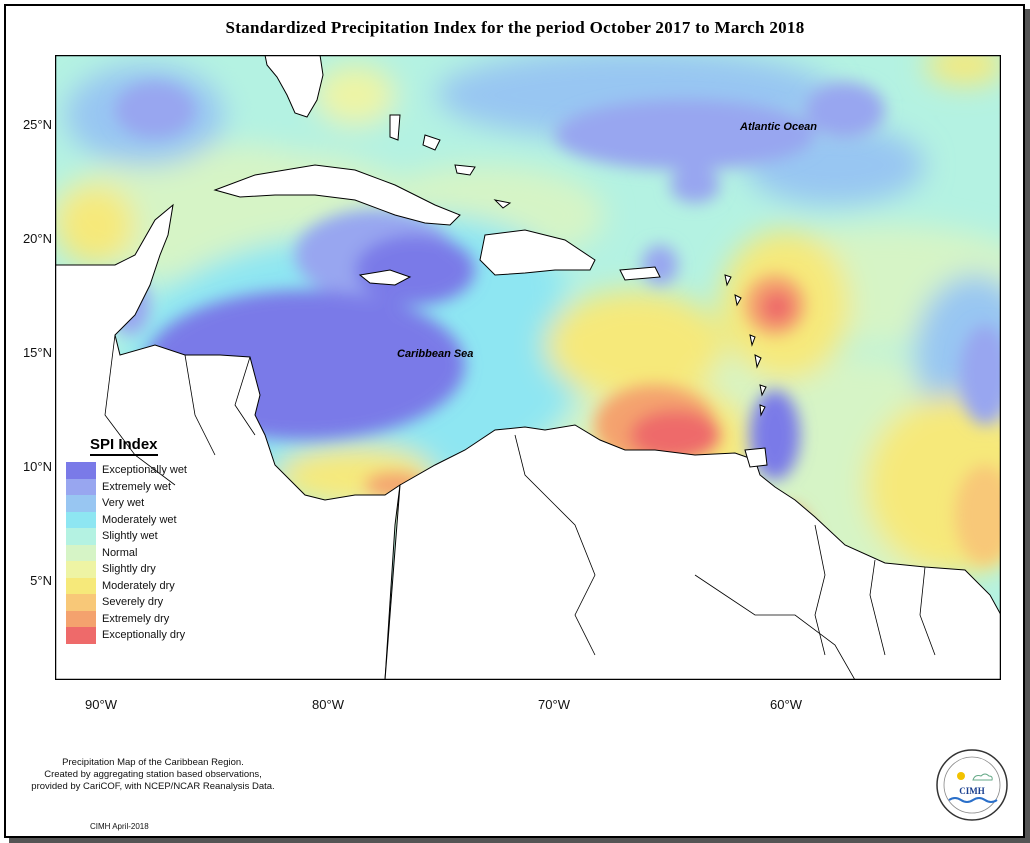  I want to click on legend-label: Severely dry, so click(133, 602).